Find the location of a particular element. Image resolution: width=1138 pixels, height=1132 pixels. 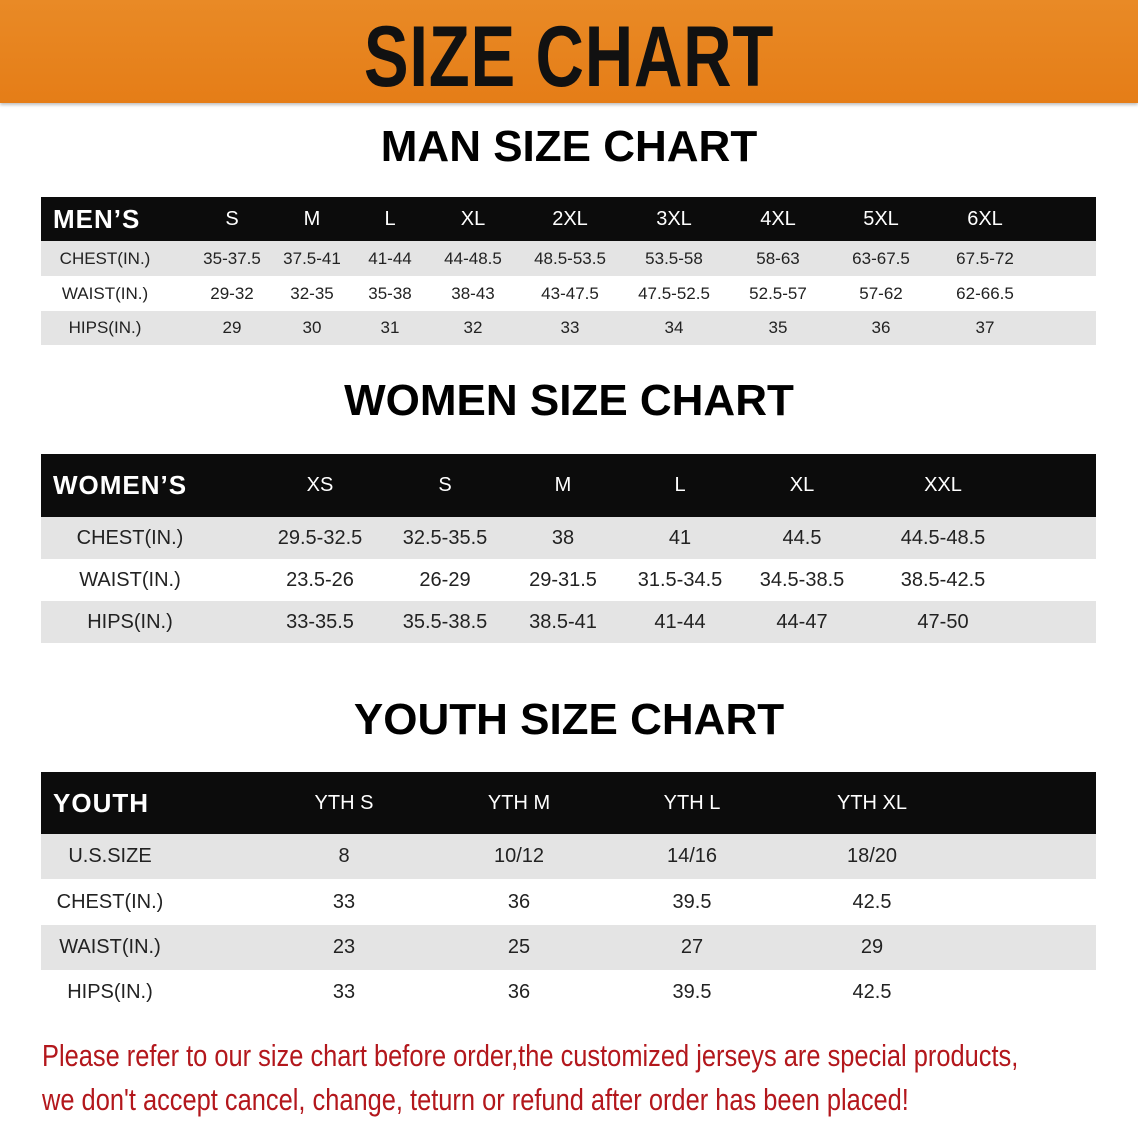

table-cell: 30 is located at coordinates (312, 327).